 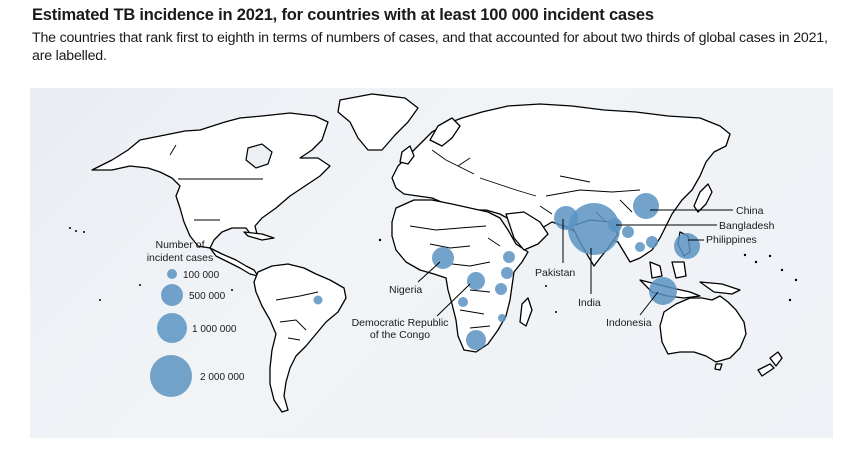 I want to click on leader-lines, so click(x=575, y=263).